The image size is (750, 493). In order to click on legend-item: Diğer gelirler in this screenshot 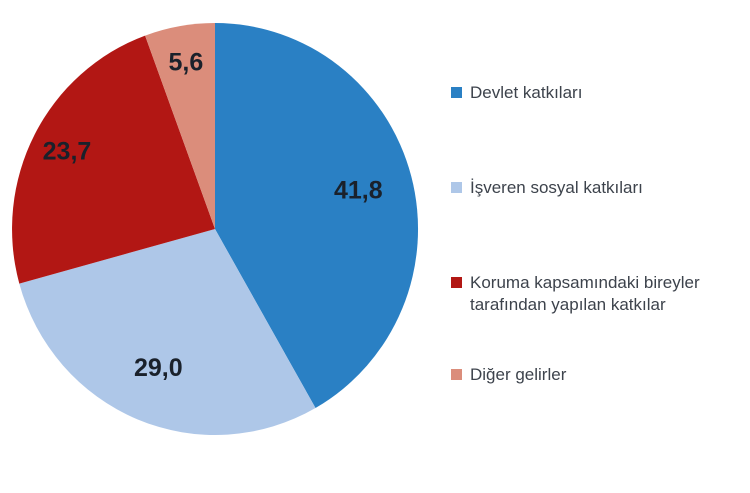, I will do `click(600, 375)`.